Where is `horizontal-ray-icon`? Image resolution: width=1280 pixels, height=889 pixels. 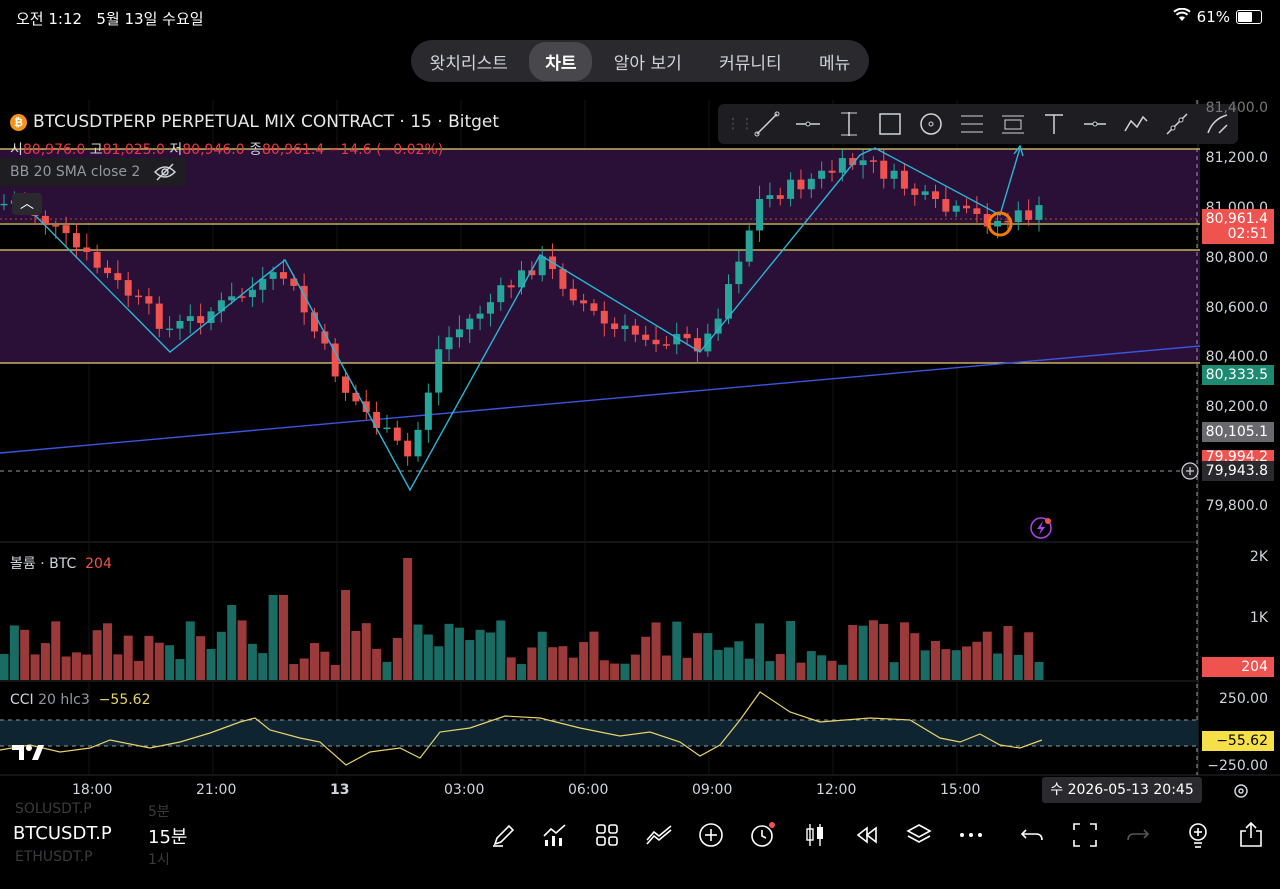 horizontal-ray-icon is located at coordinates (1094, 124).